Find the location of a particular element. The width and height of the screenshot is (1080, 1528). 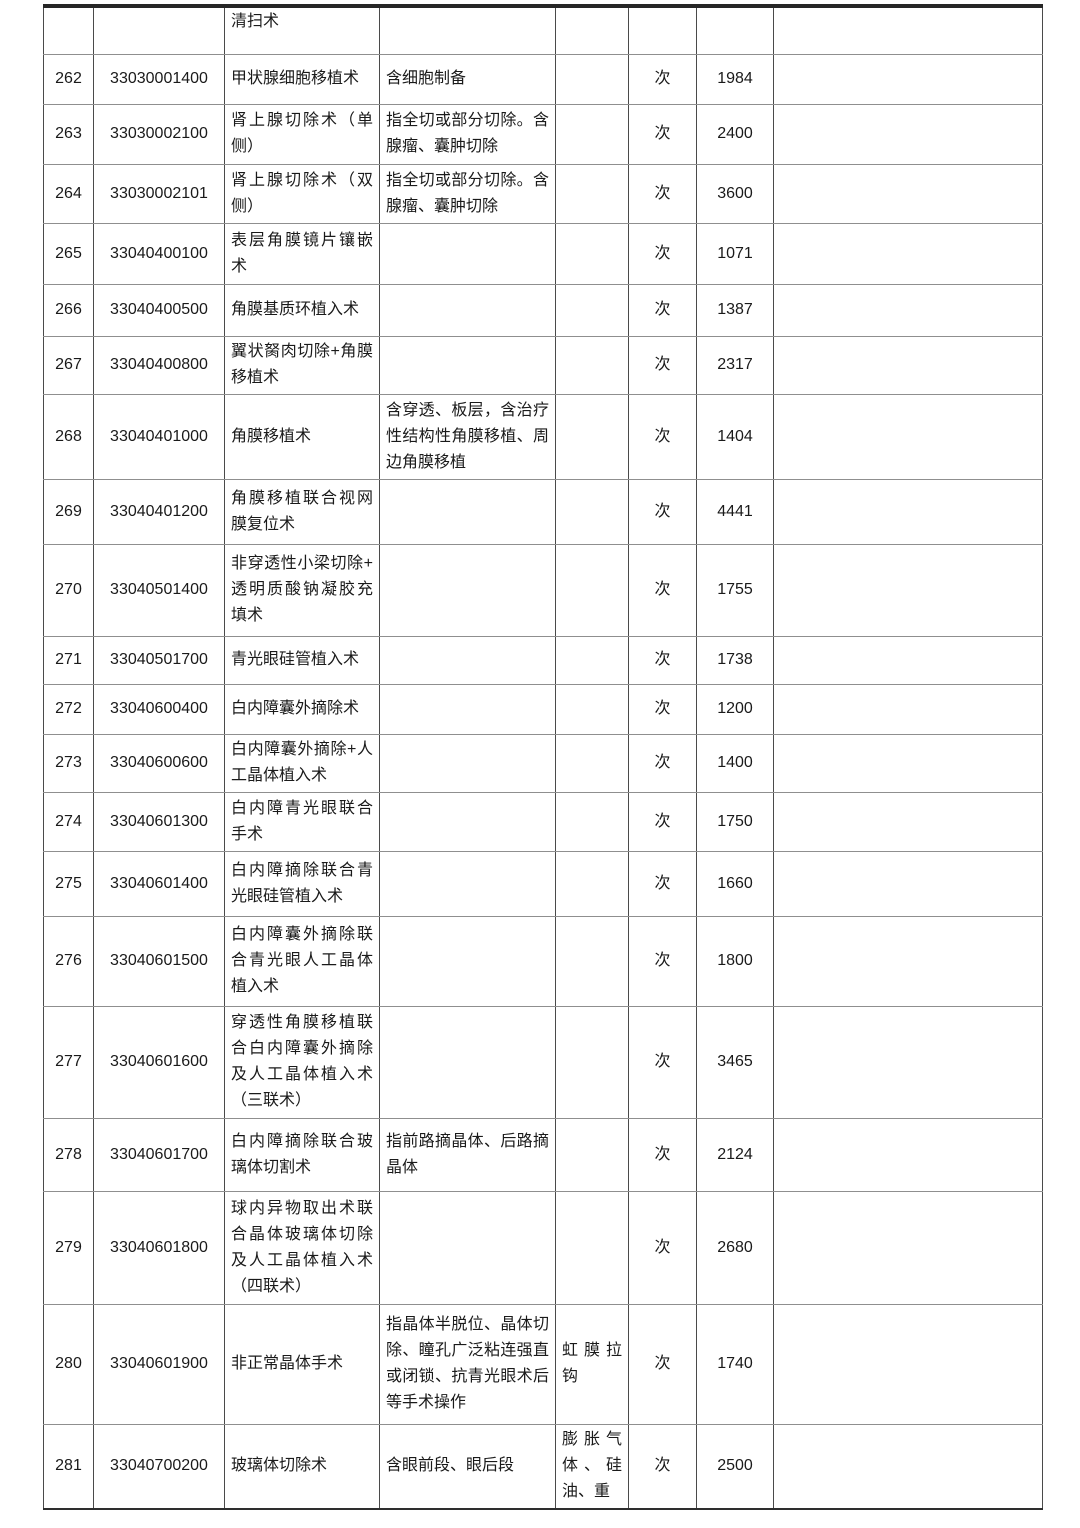

row-number-cell: 272 is located at coordinates (68, 709).